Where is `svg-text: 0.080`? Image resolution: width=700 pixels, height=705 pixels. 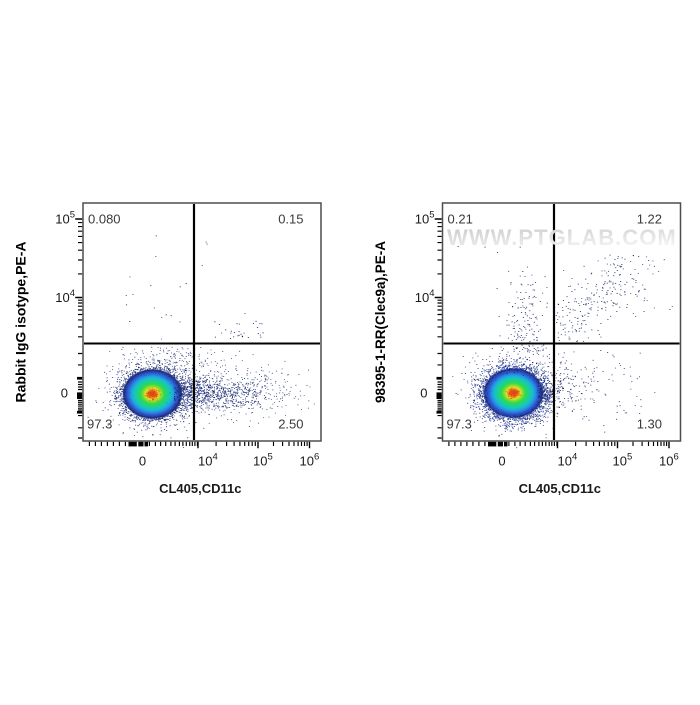
svg-text: 0.080 is located at coordinates (104, 219).